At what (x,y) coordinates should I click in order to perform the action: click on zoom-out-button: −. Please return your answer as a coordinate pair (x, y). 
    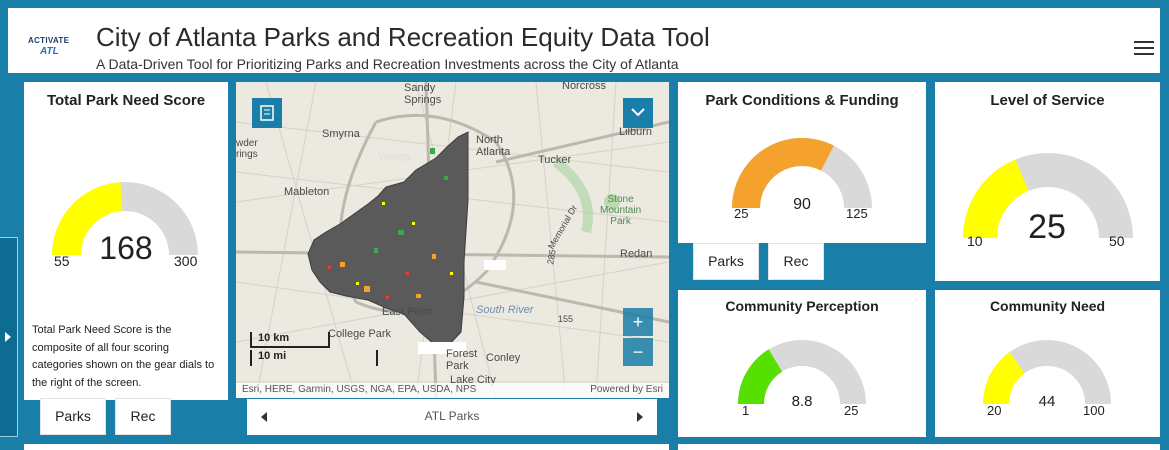
    Looking at the image, I should click on (638, 352).